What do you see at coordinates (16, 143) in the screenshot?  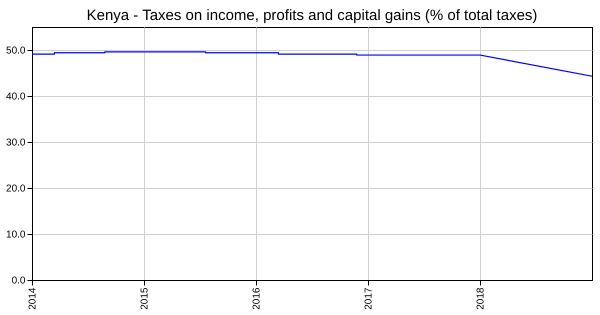 I see `y-tick-label: 30.0` at bounding box center [16, 143].